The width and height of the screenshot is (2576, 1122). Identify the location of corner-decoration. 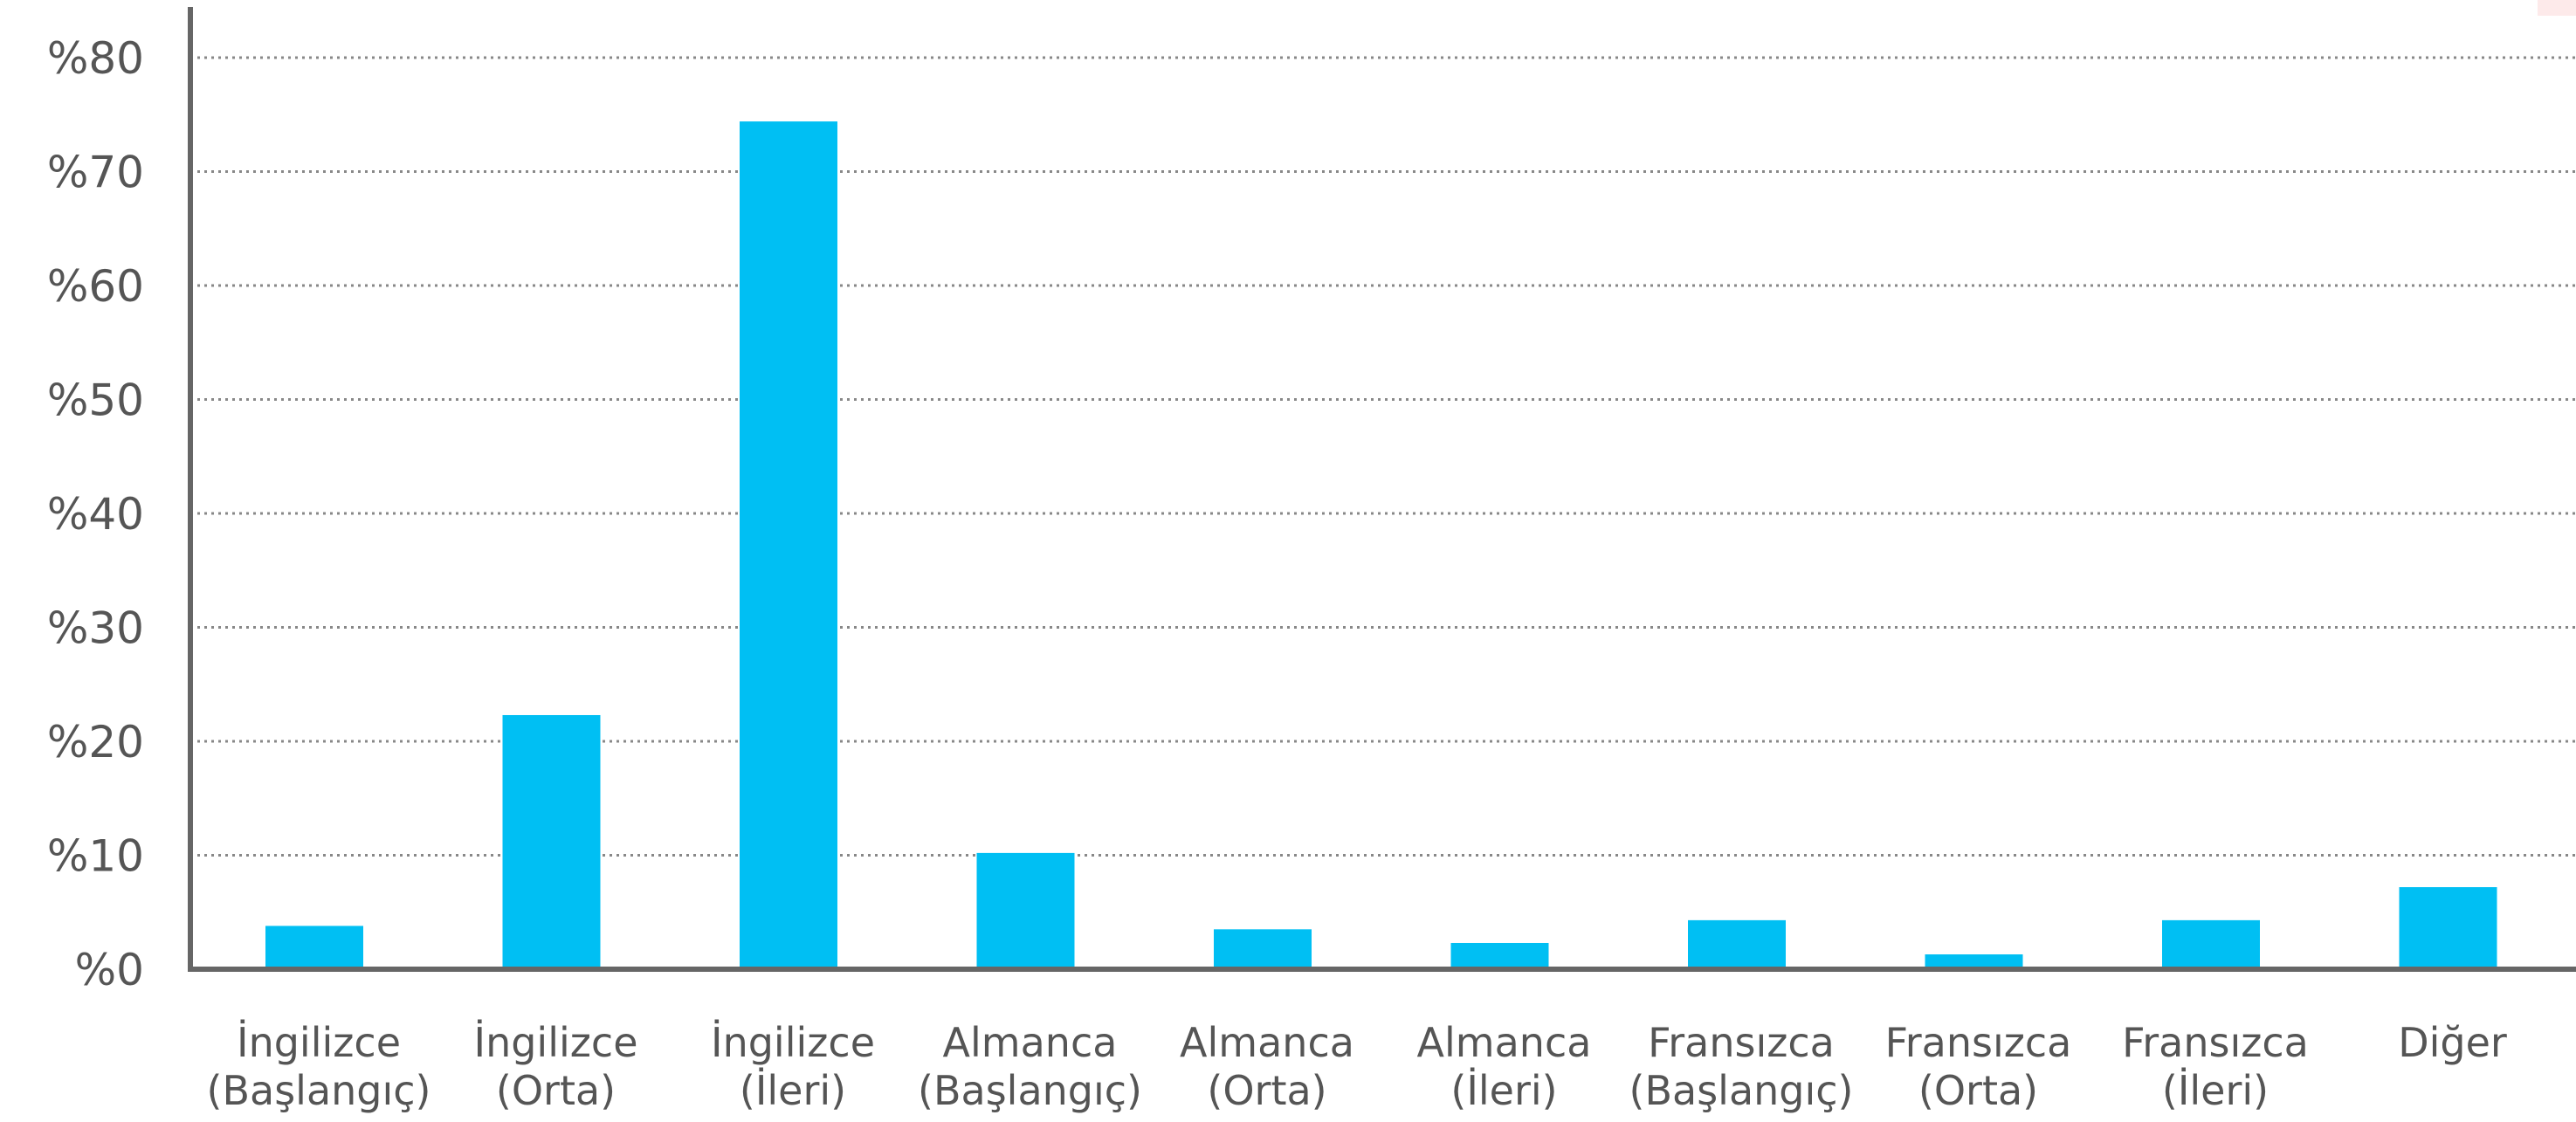
(2557, 8).